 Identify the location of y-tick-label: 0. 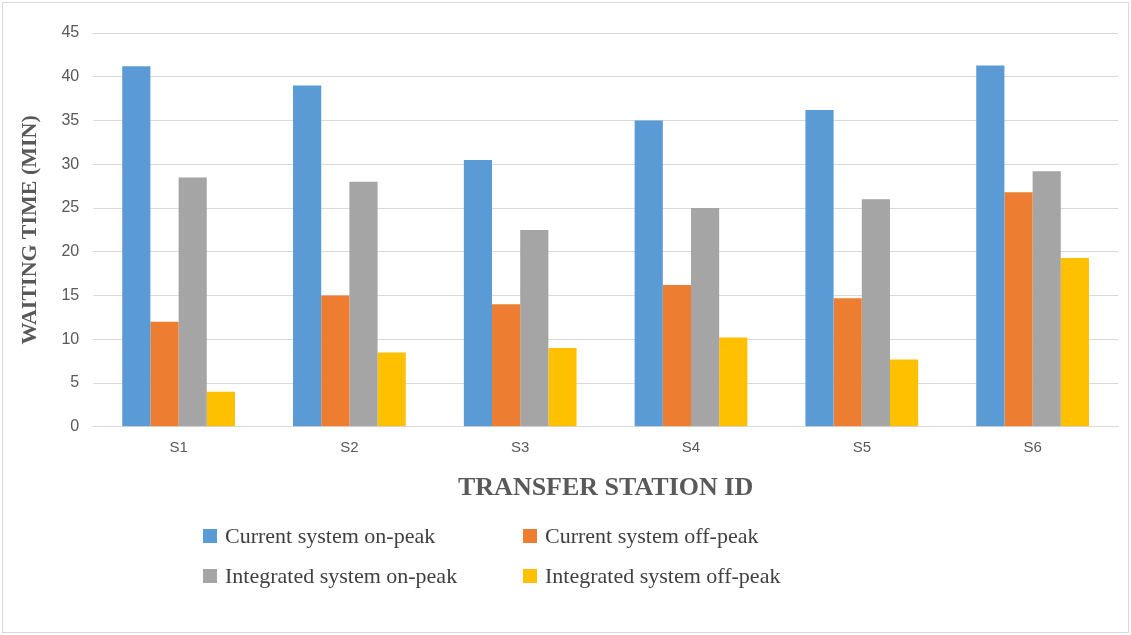
(75, 426).